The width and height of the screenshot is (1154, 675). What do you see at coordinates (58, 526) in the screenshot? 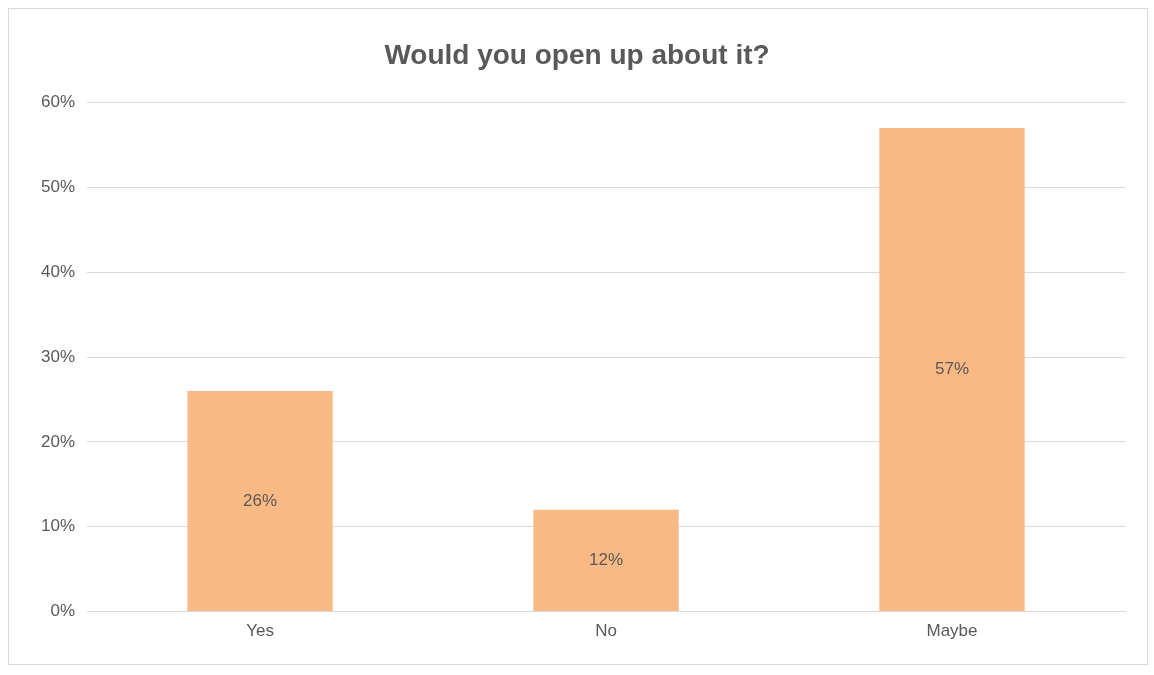
I see `y-tick-label: 10%` at bounding box center [58, 526].